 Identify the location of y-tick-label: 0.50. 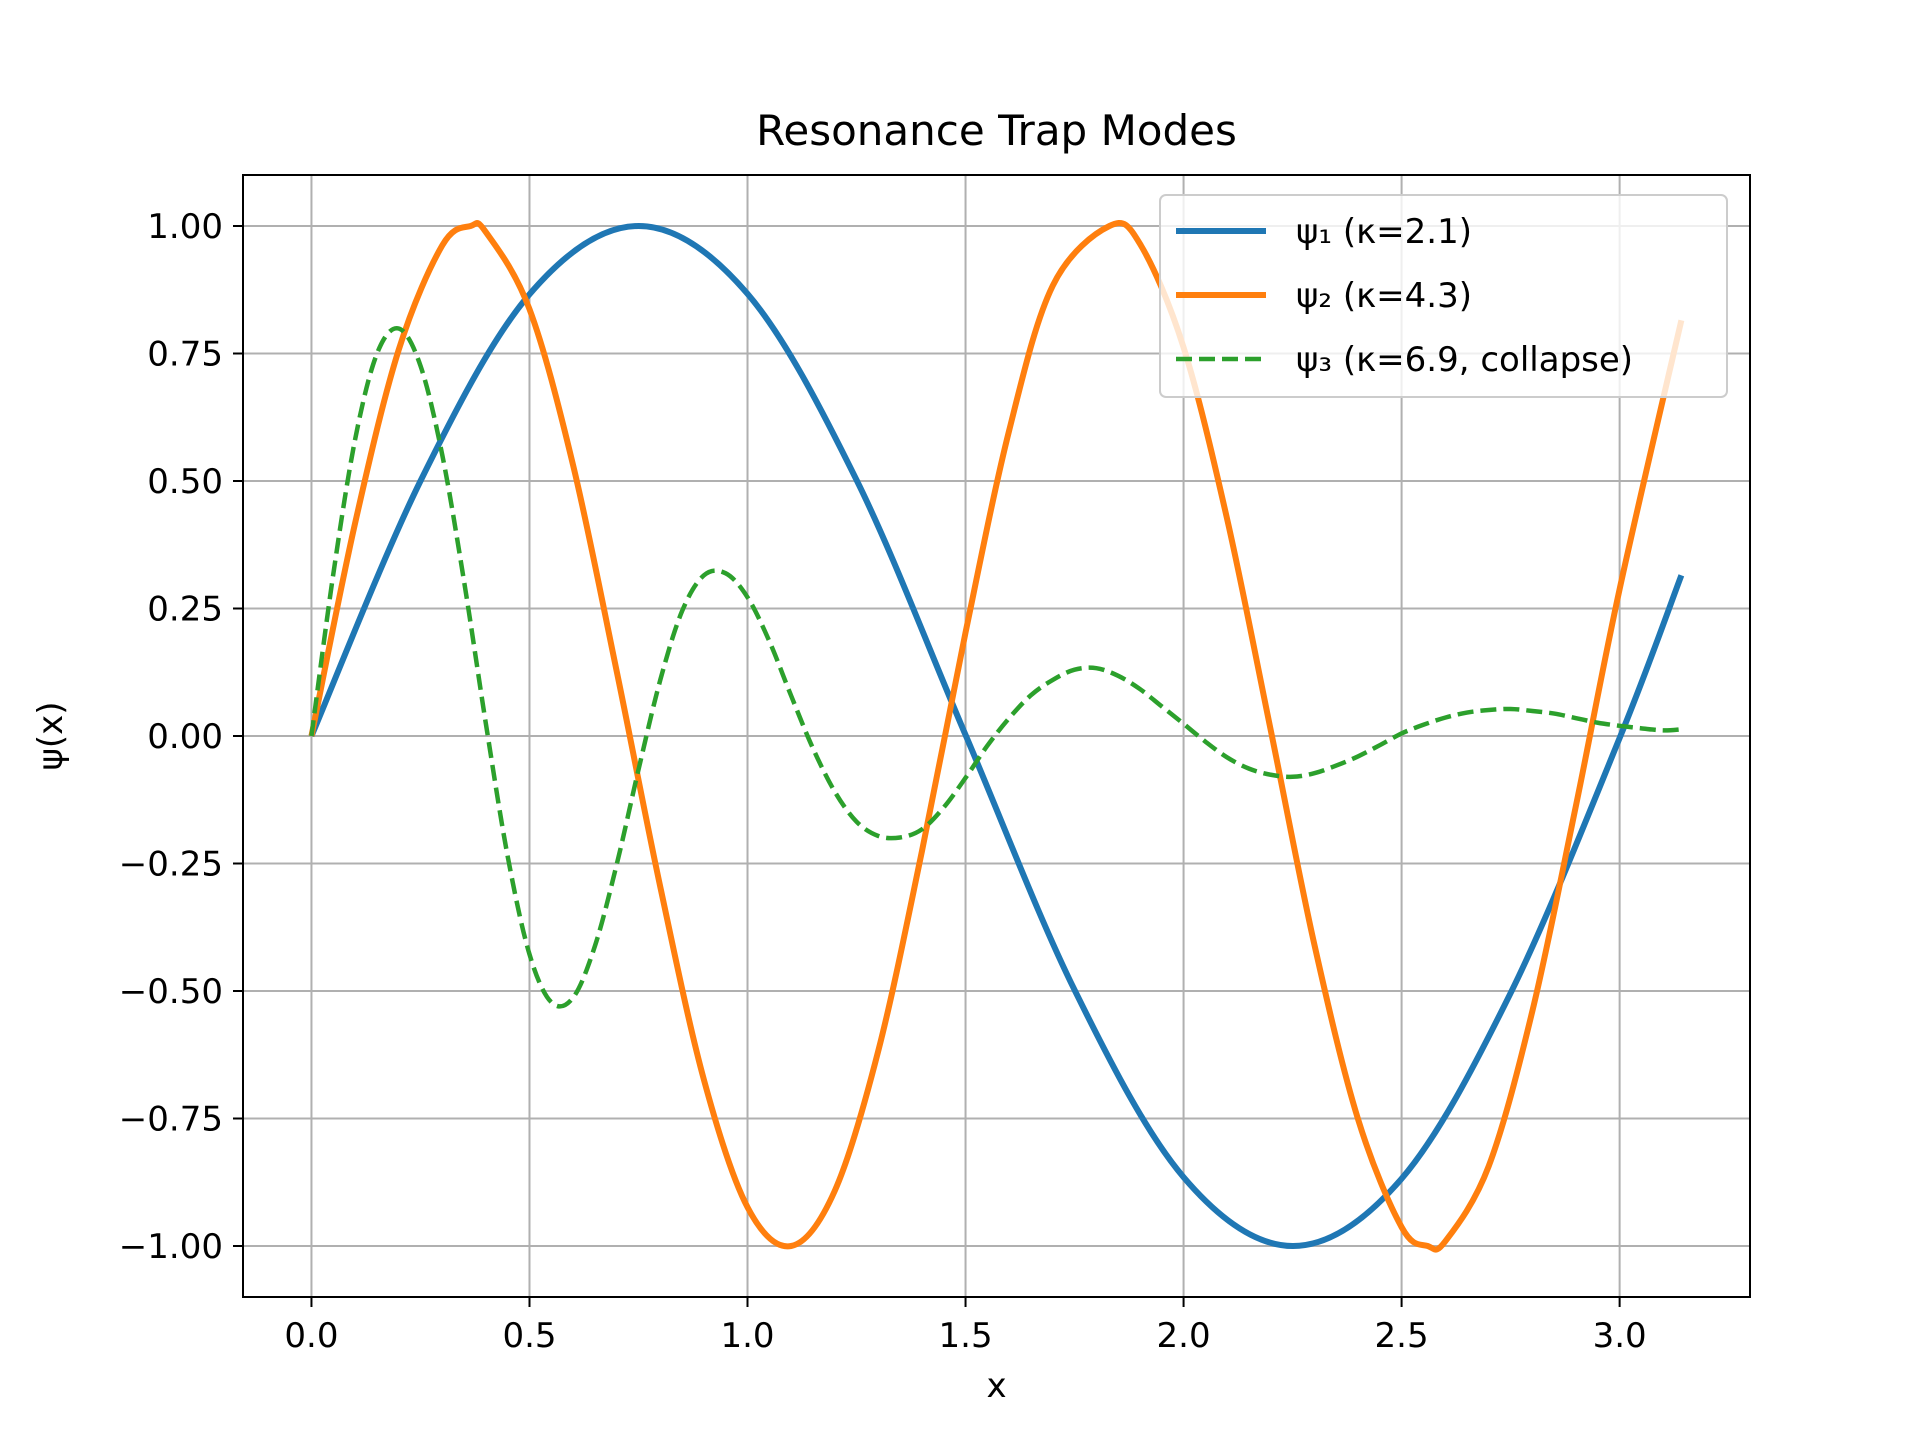
(185, 482).